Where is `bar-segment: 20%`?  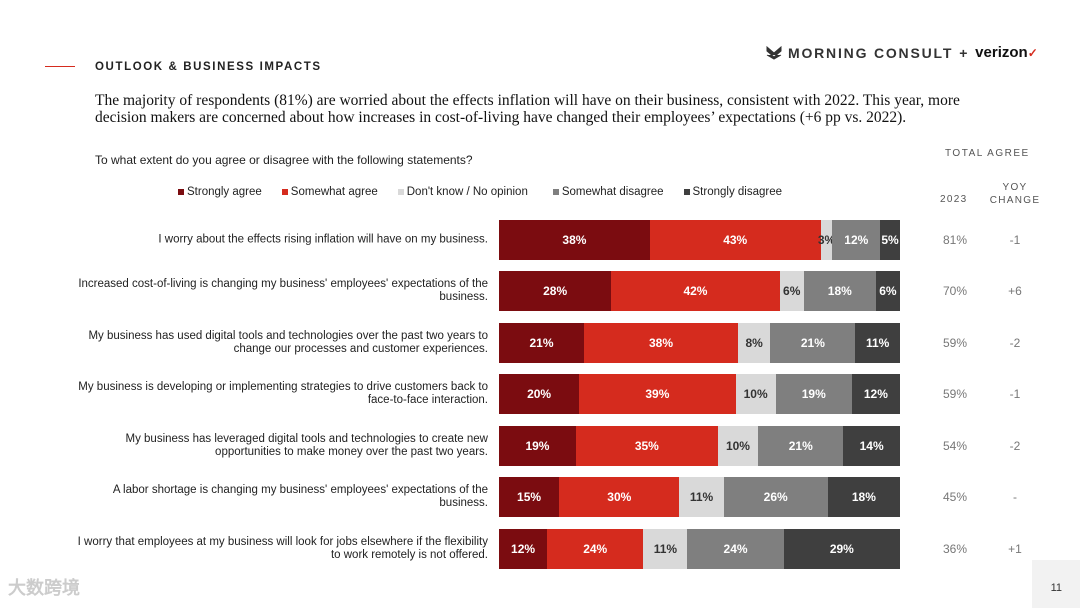 bar-segment: 20% is located at coordinates (539, 394).